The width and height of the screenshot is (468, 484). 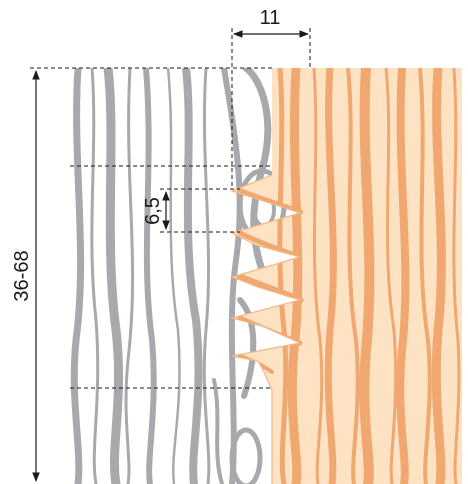 What do you see at coordinates (153, 211) in the screenshot?
I see `spacing-label: 6,5` at bounding box center [153, 211].